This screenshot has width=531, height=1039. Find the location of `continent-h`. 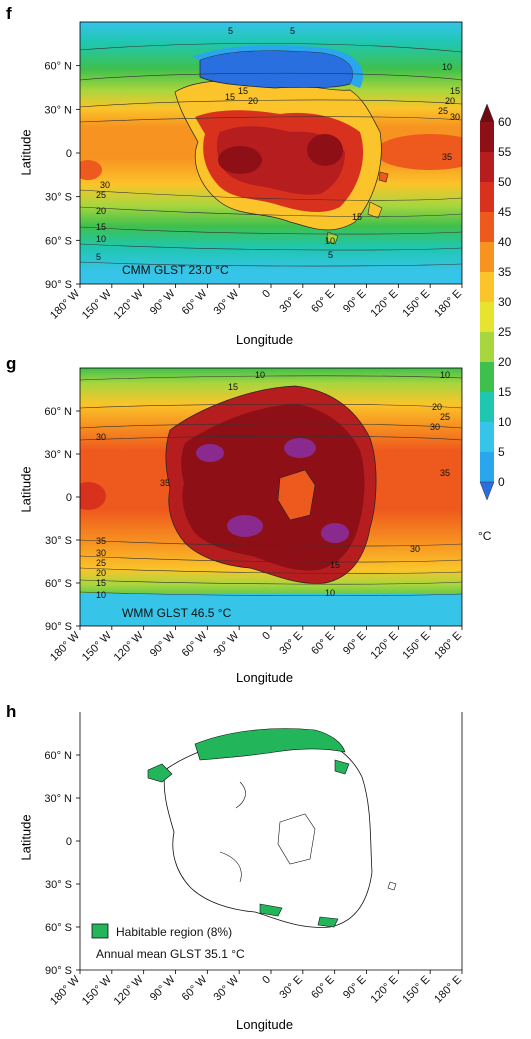

continent-h is located at coordinates (268, 829).